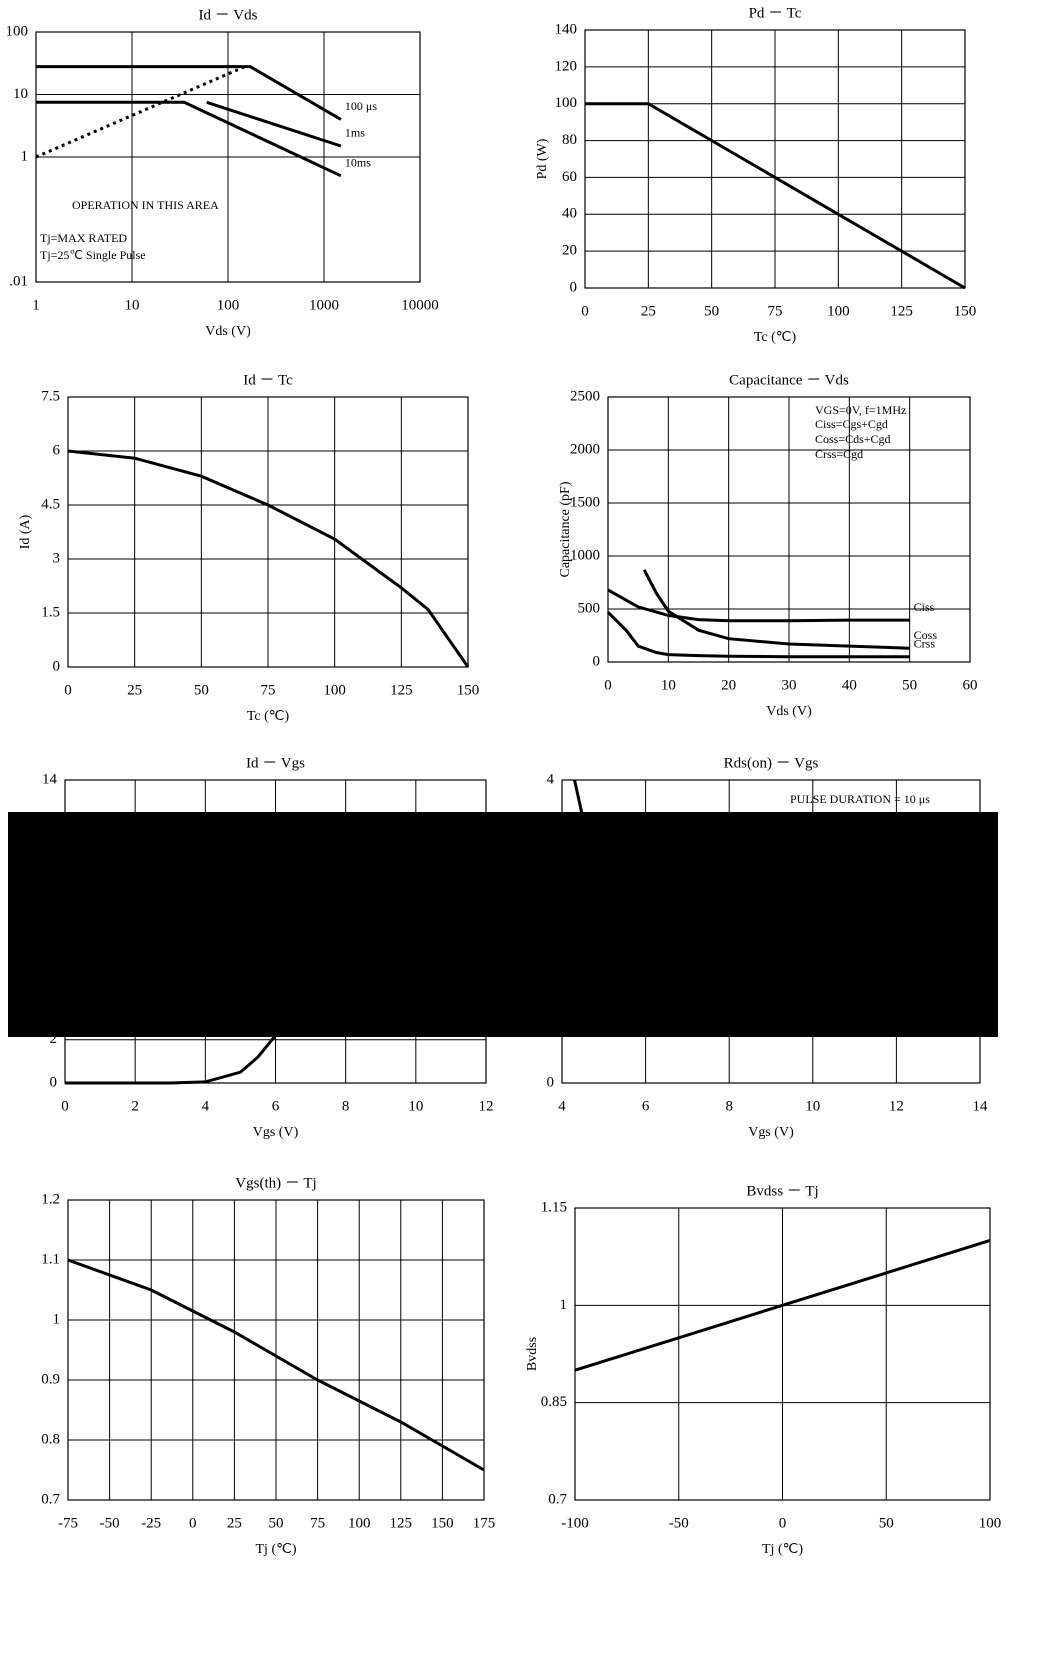 This screenshot has height=1657, width=1056. I want to click on series-label: 10ms, so click(358, 163).